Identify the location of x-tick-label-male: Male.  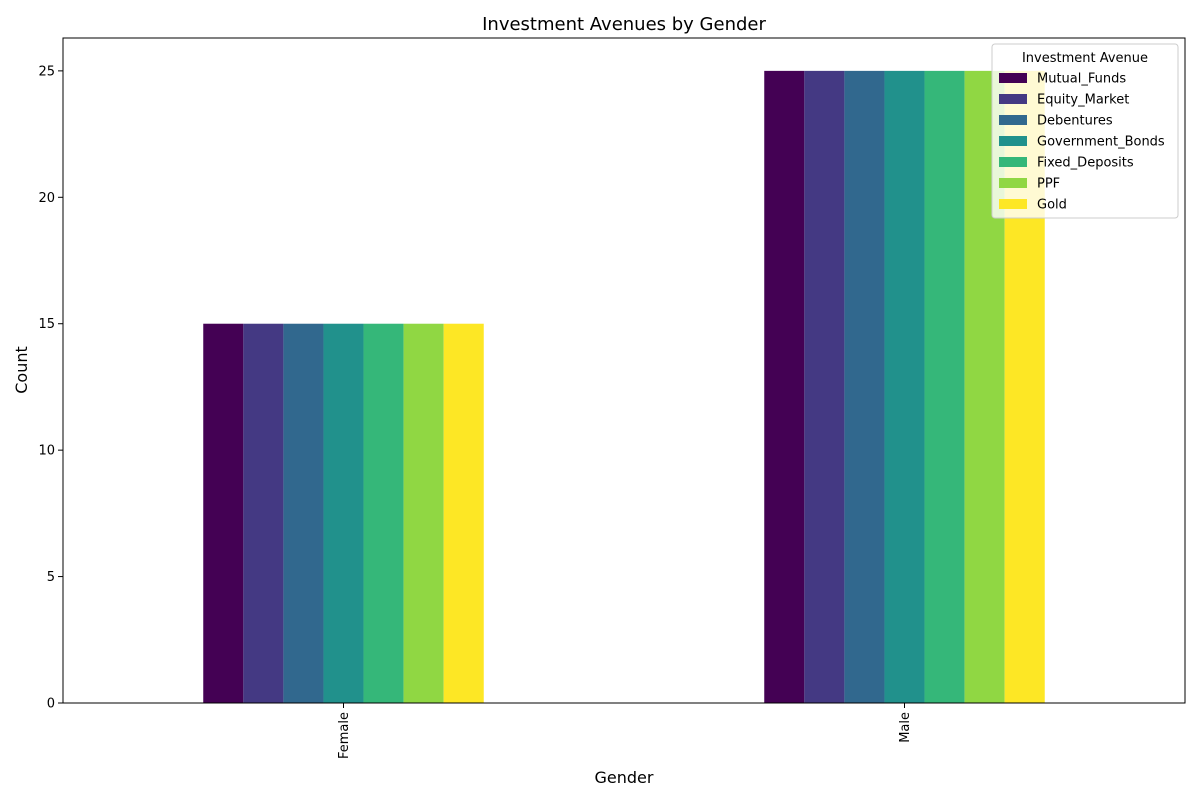
(905, 727).